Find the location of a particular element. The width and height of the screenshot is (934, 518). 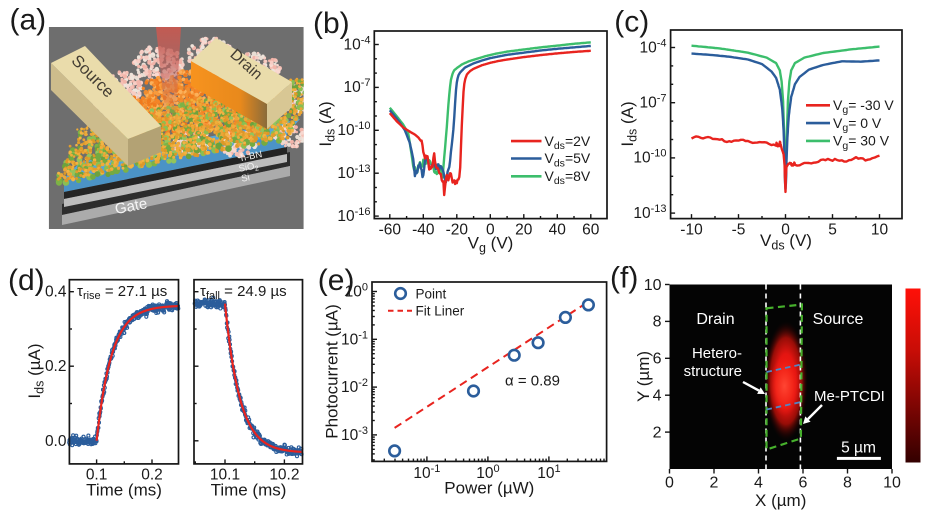

svg-text: (c) is located at coordinates (631, 22).